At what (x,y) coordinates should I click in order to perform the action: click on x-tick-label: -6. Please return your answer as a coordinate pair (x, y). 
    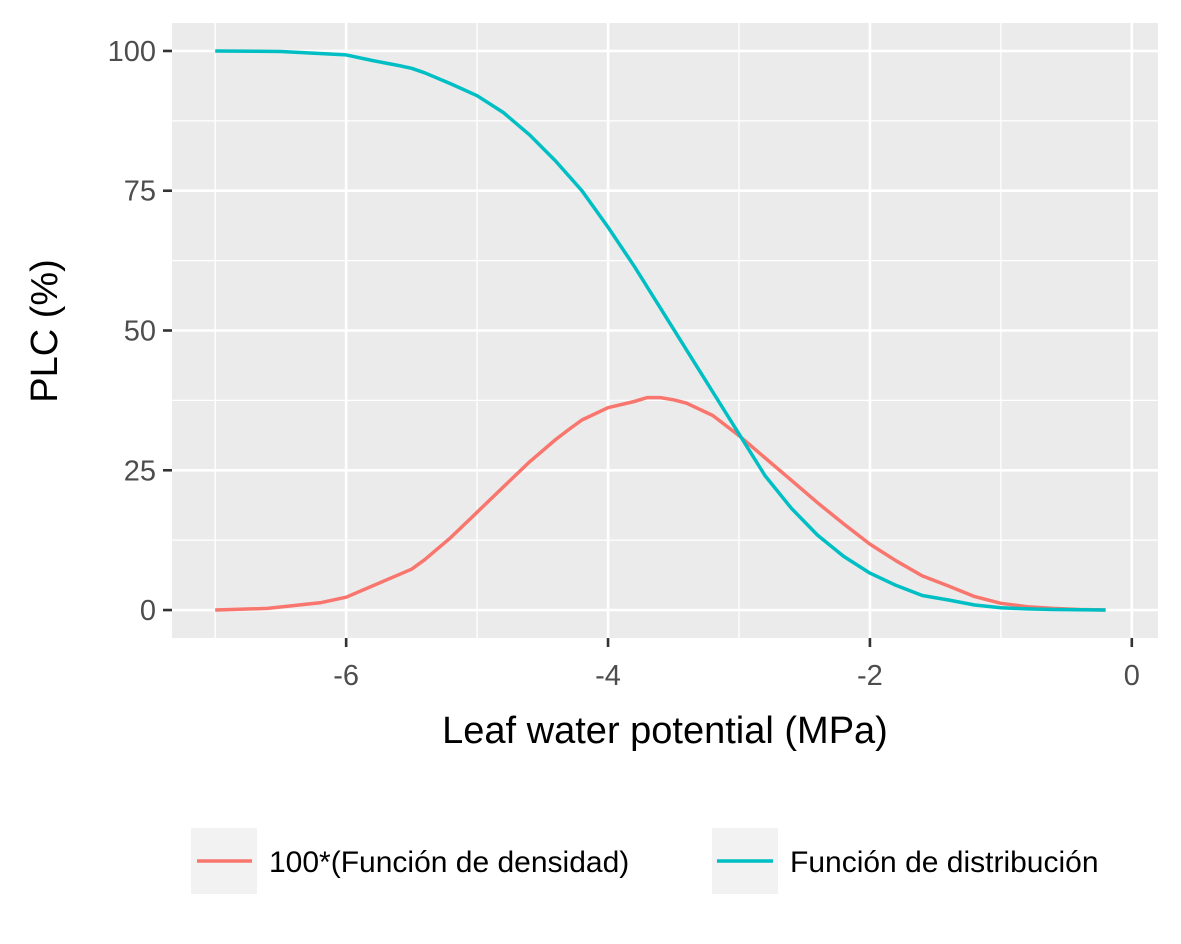
    Looking at the image, I should click on (346, 676).